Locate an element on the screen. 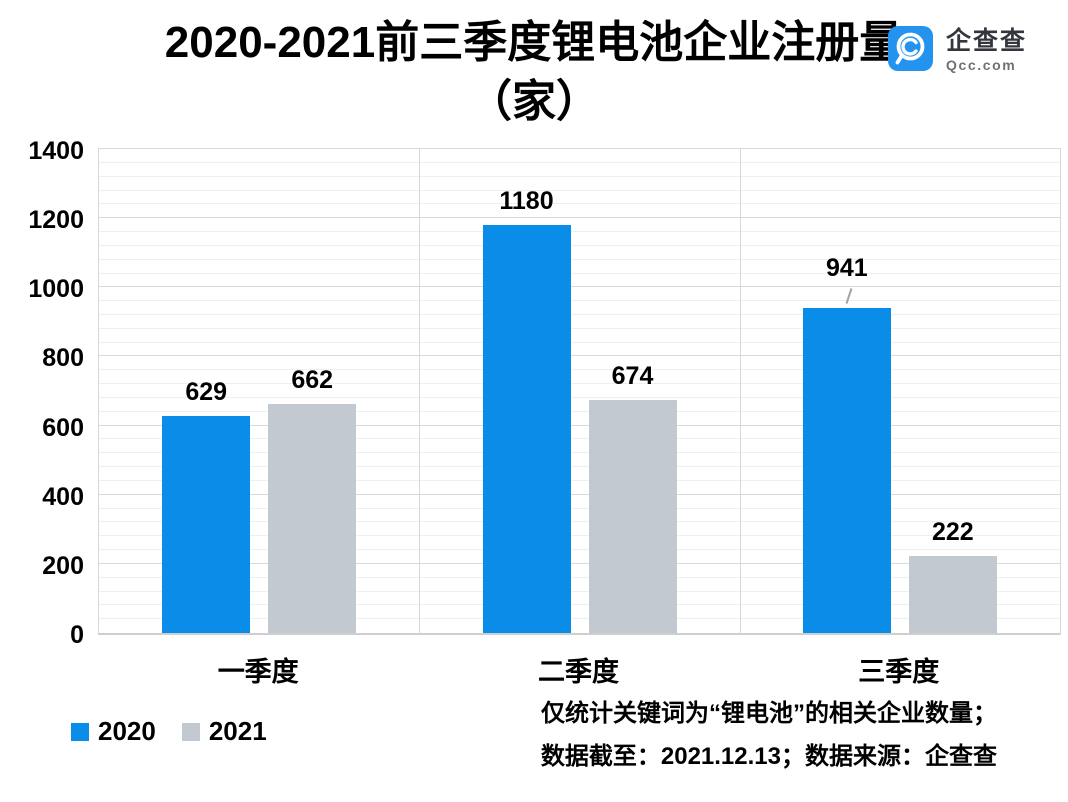 The width and height of the screenshot is (1068, 802). y-axis-label: 1400 is located at coordinates (56, 151).